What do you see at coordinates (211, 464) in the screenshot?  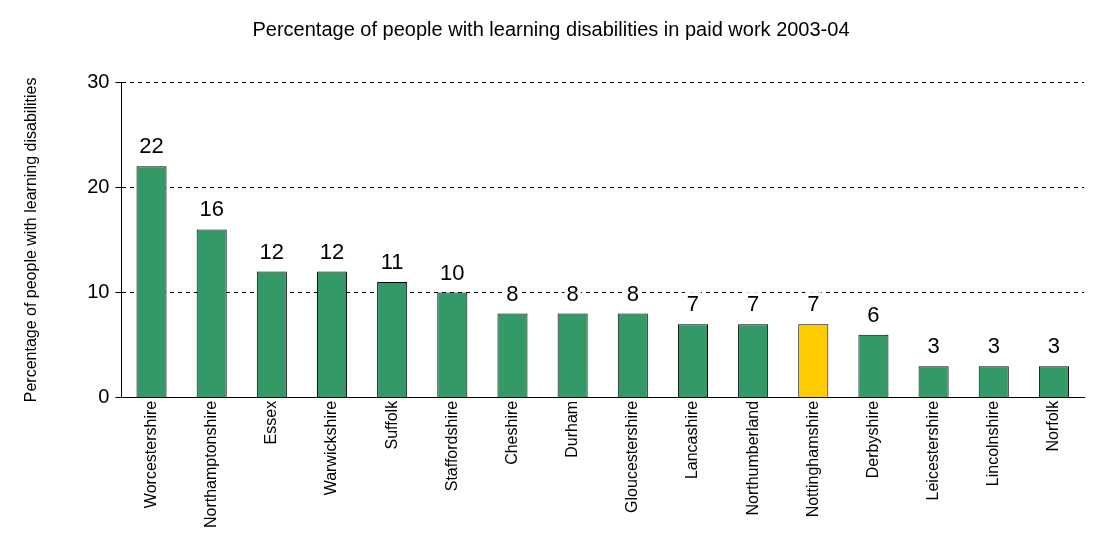 I see `x-tick-label: Northamptonshire` at bounding box center [211, 464].